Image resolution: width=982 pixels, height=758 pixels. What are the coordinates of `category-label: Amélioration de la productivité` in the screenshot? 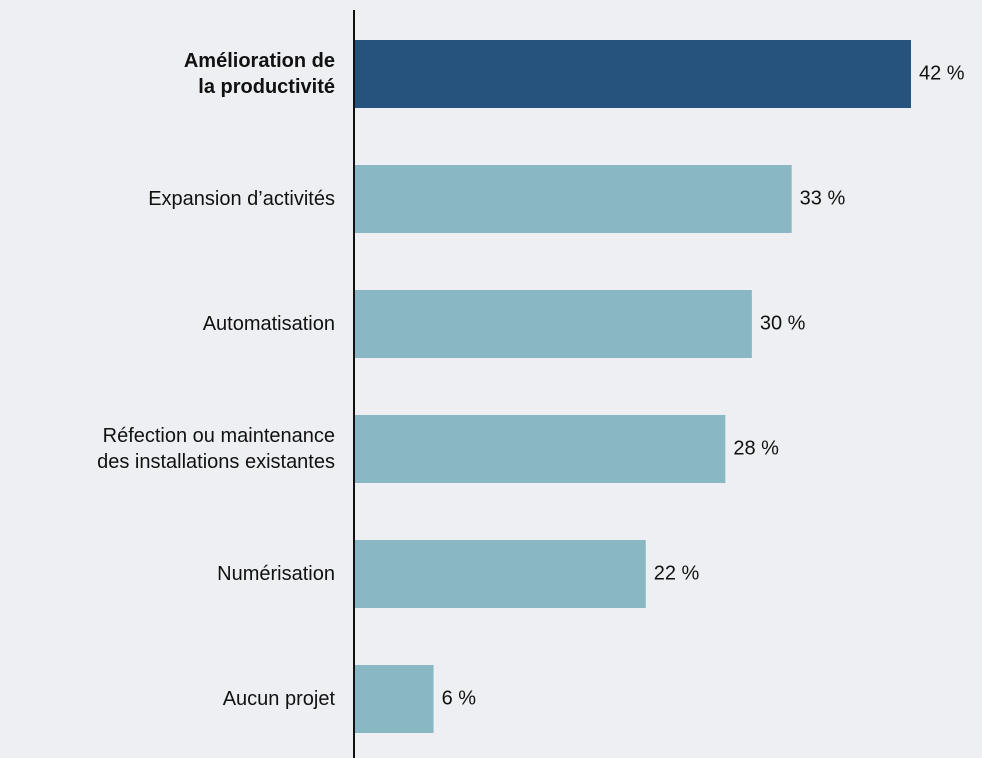 It's located at (259, 74).